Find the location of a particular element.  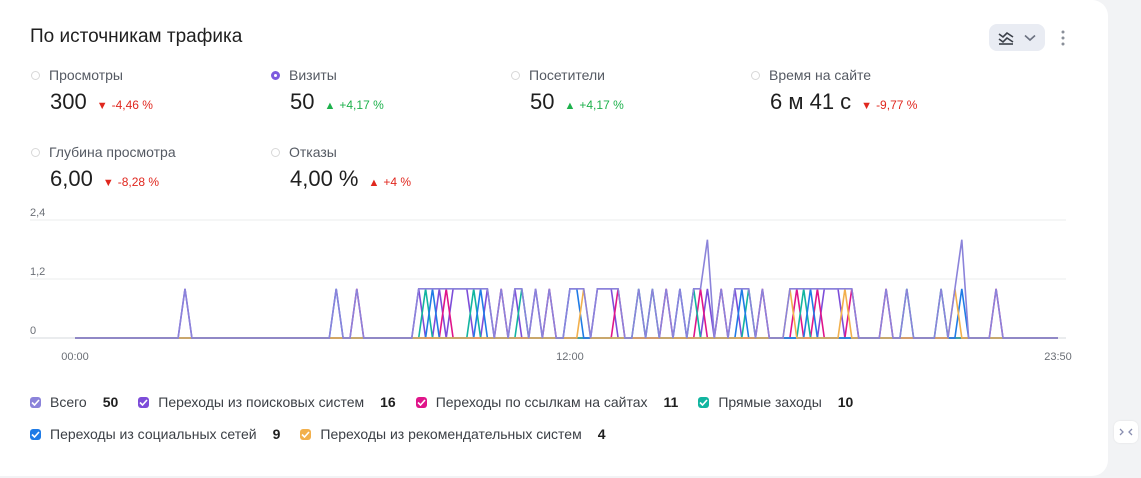

legend-item-social: Переходы из социальных сетей 9 is located at coordinates (155, 434).